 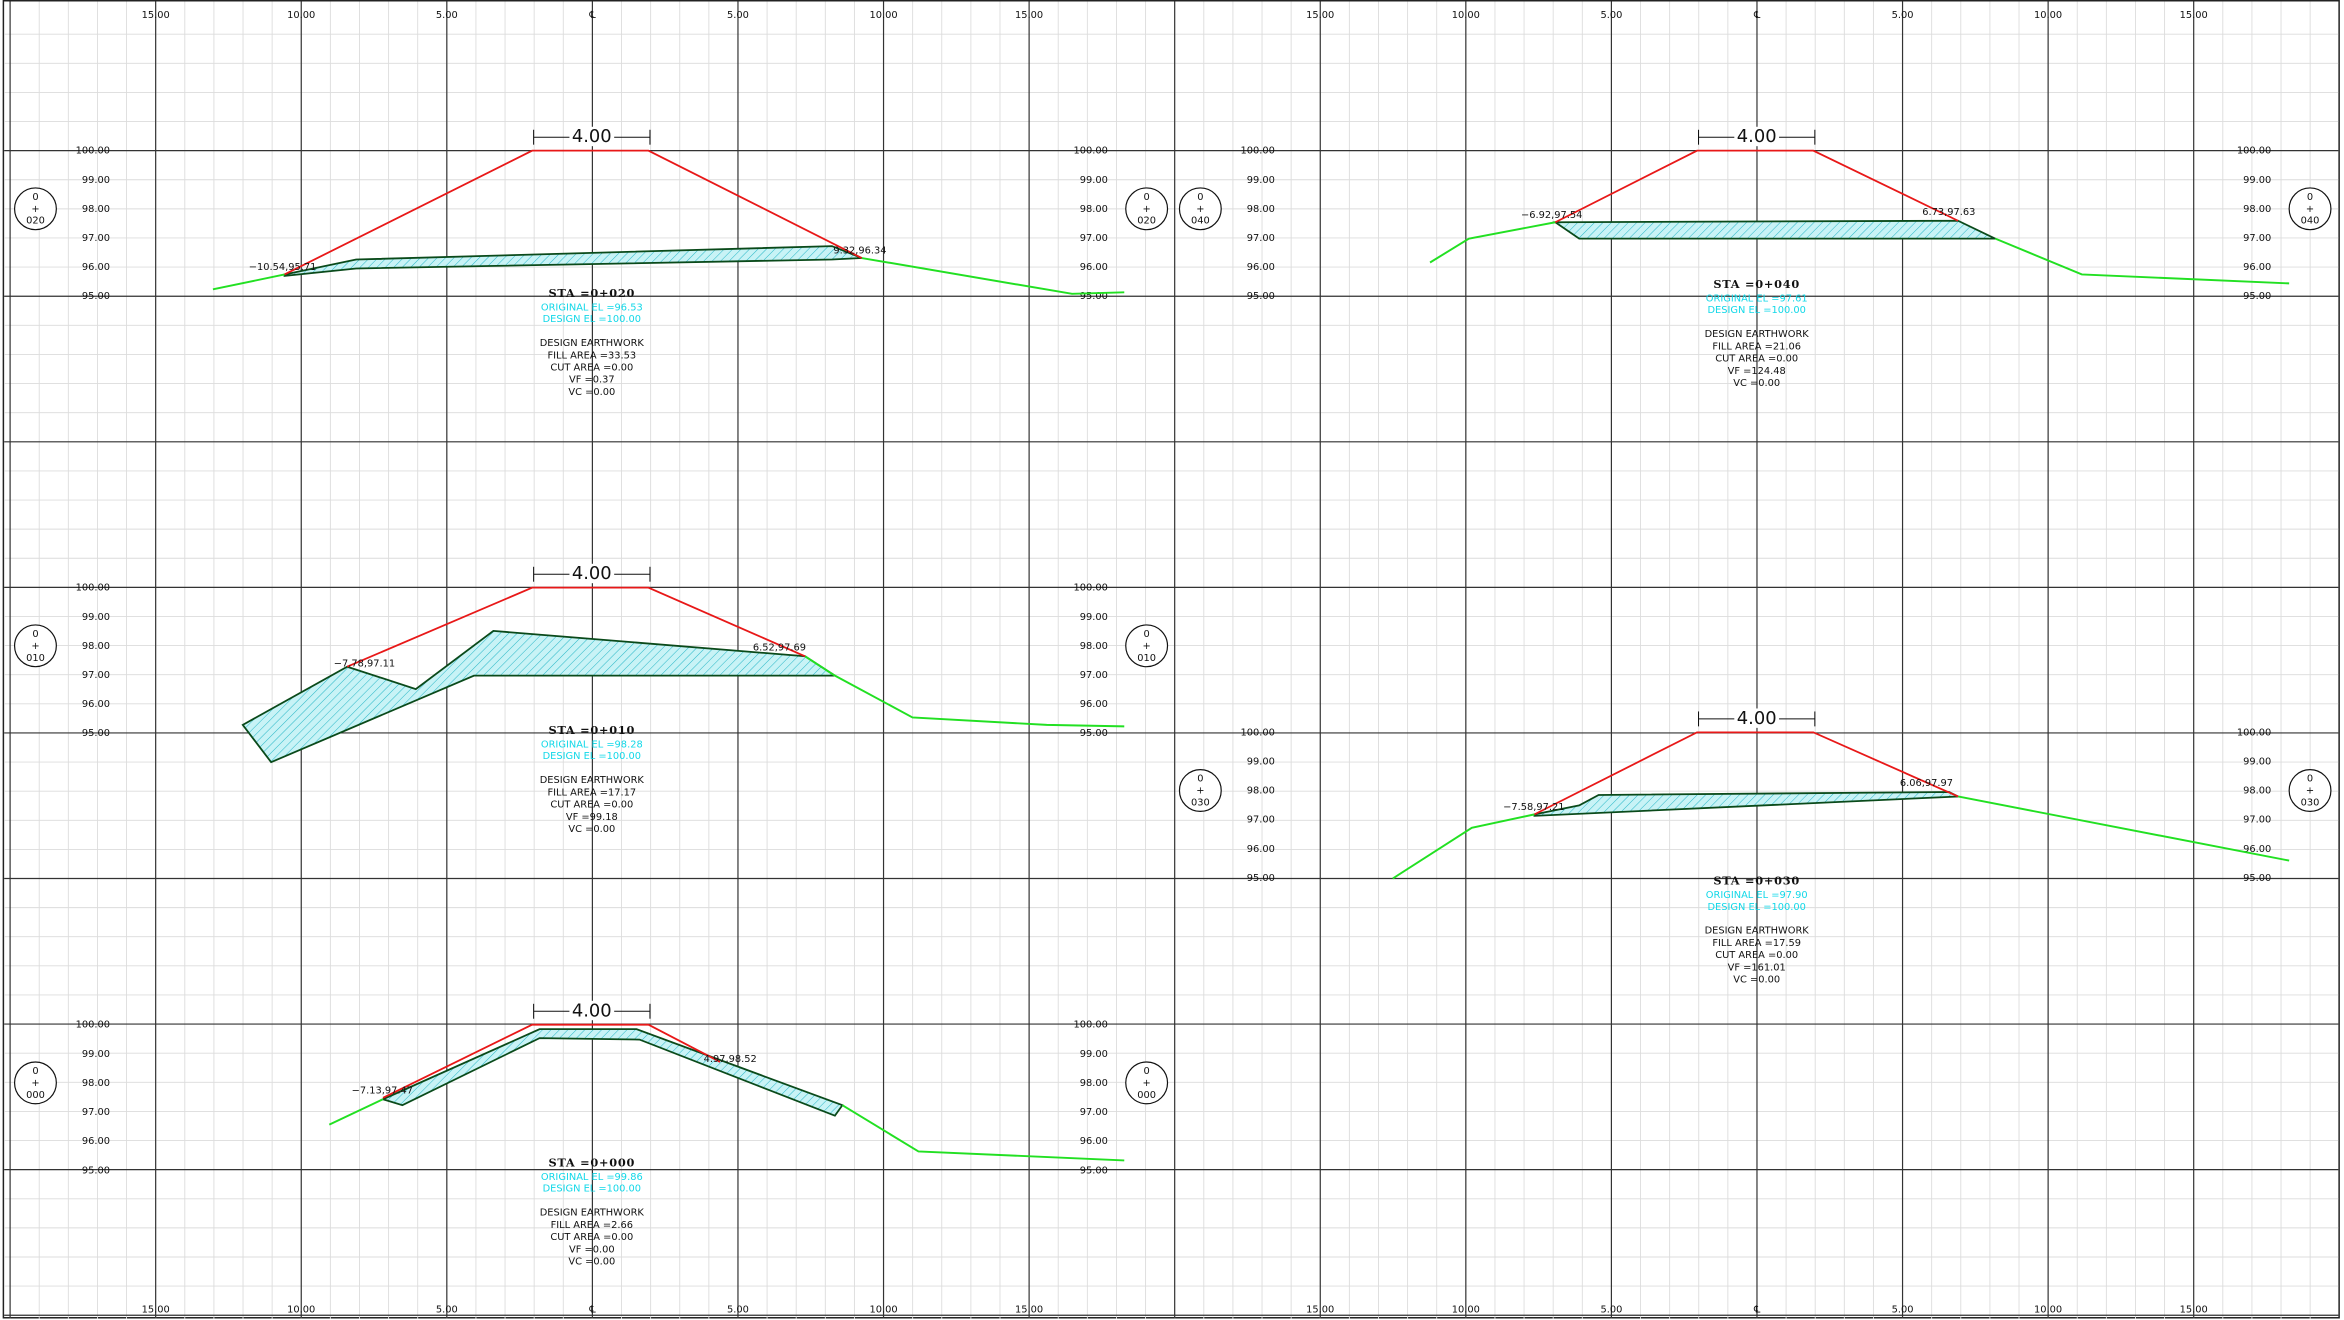 I want to click on station-title: STA =0+020, so click(x=591, y=293).